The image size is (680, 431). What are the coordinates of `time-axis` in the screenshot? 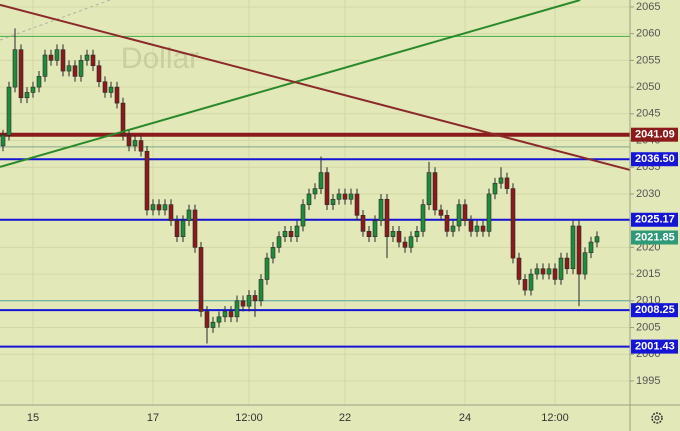 It's located at (340, 418).